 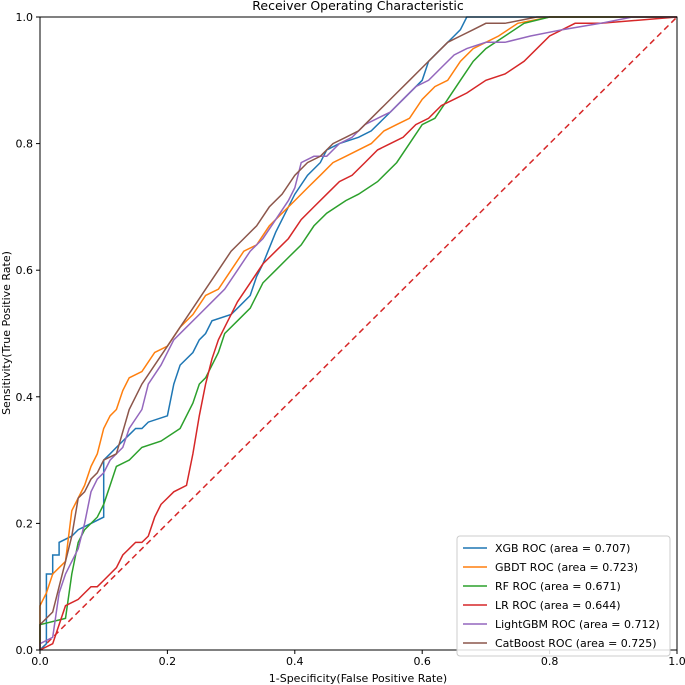 I want to click on y-tick-label: 0.4, so click(x=25, y=397).